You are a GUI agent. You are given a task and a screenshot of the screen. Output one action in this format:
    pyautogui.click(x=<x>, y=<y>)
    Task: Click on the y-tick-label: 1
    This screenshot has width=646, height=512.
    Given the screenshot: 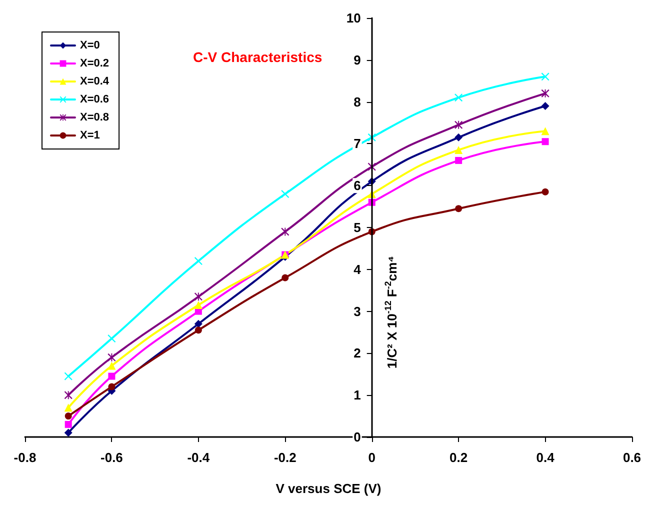 What is the action you would take?
    pyautogui.click(x=357, y=395)
    